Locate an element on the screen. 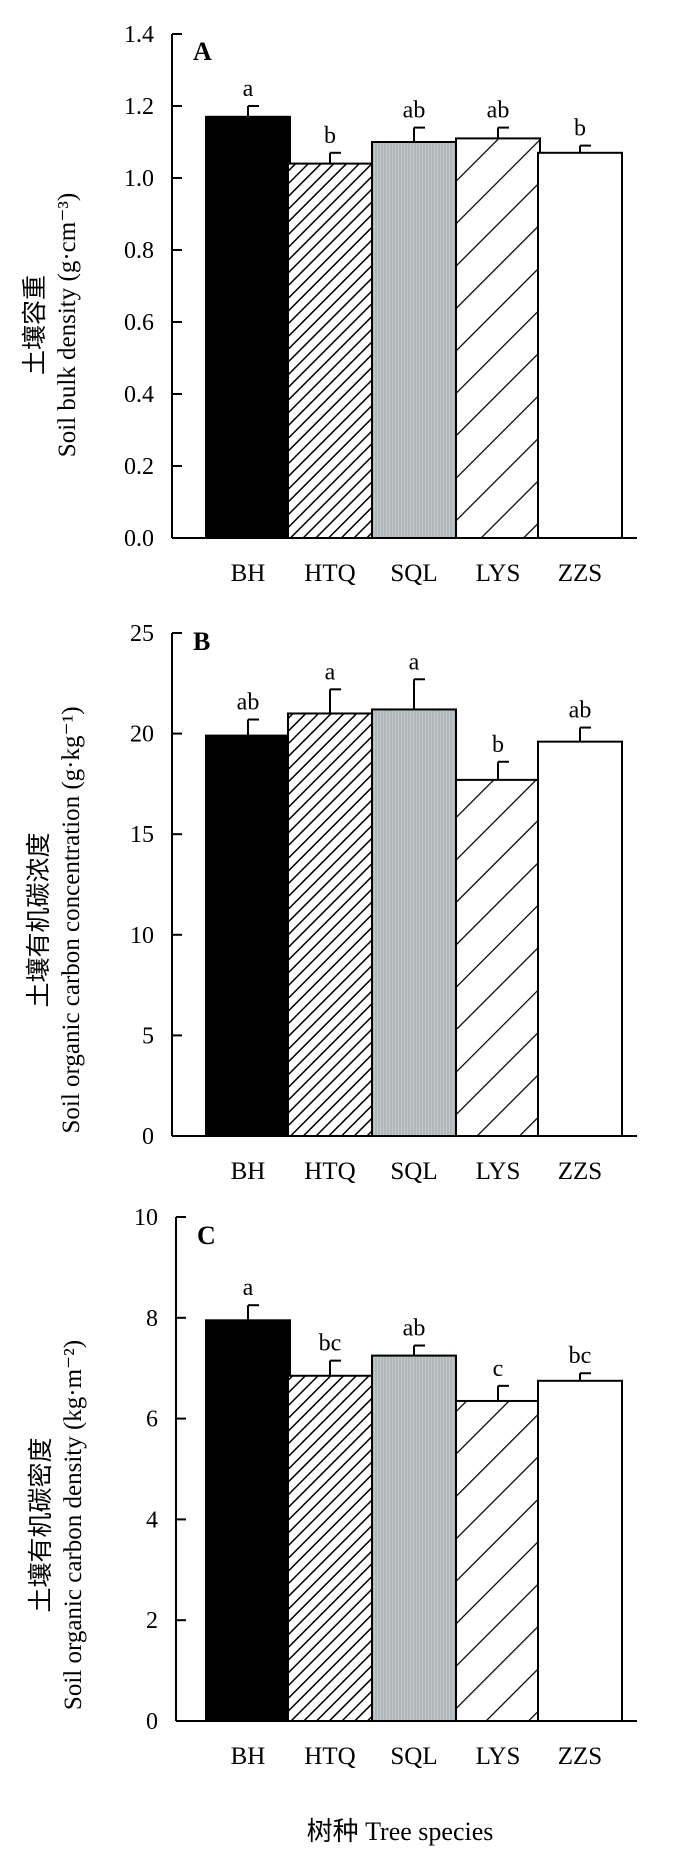  y-axis-title-en: Soil organic carbon density (kg·m⁻²) is located at coordinates (73, 1525).